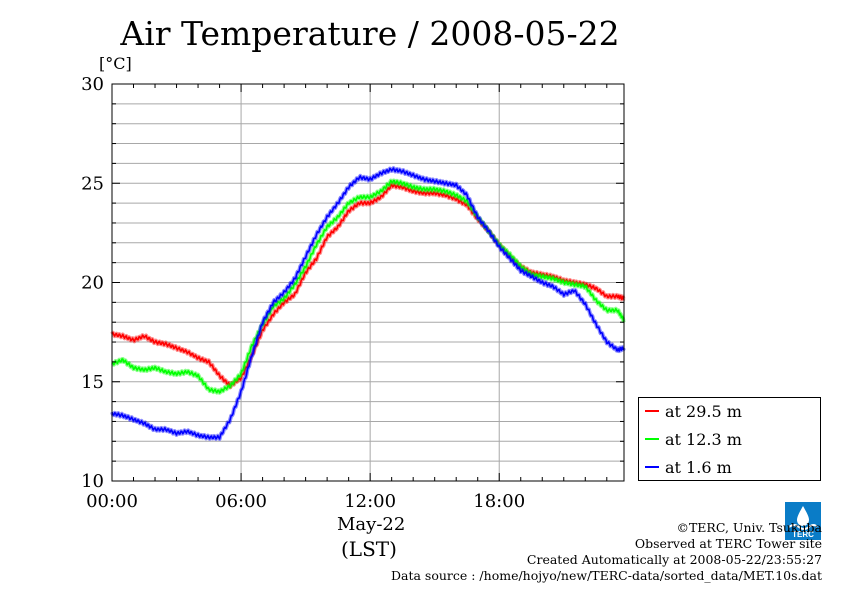 The image size is (842, 595). I want to click on chart-title: Air Temperature / 2008-05-22, so click(370, 33).